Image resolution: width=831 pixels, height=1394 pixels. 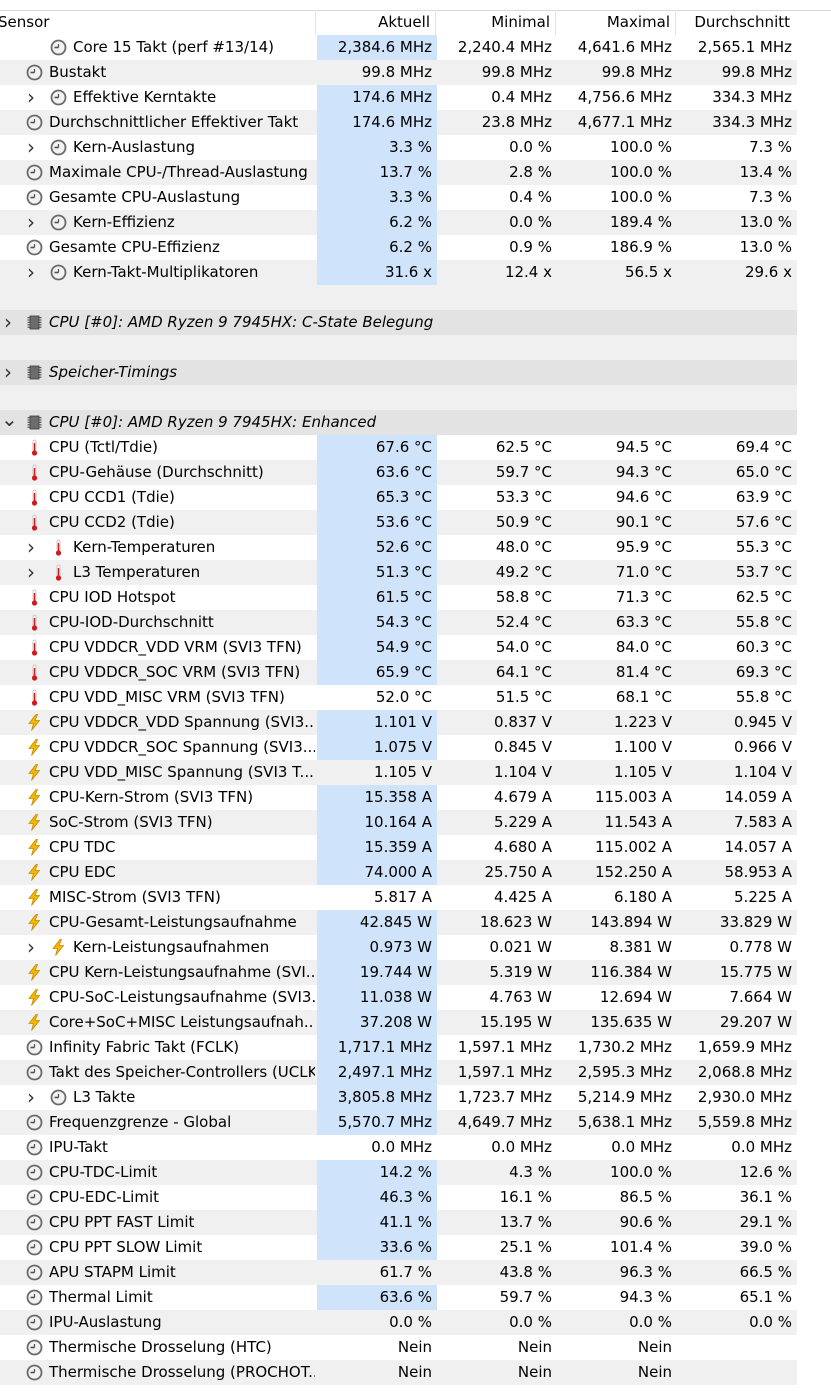 I want to click on value-current: 1.075 V, so click(x=377, y=747).